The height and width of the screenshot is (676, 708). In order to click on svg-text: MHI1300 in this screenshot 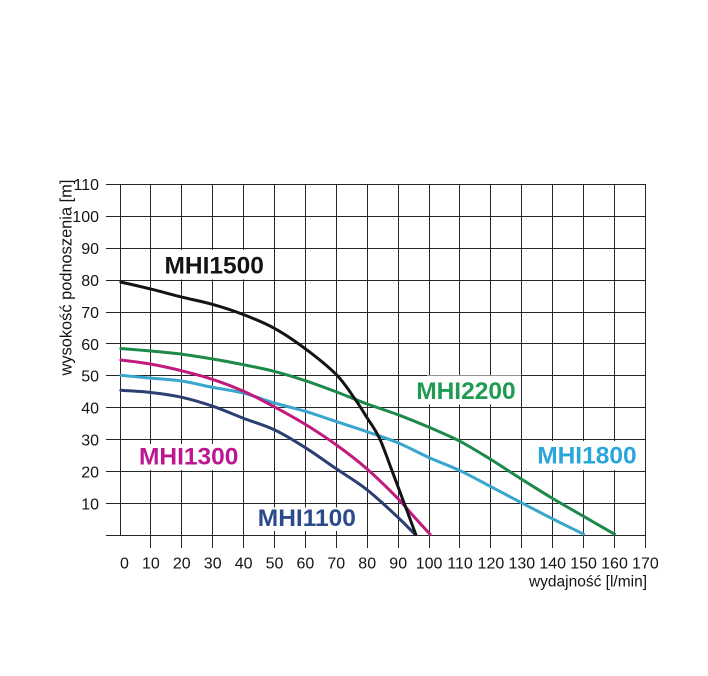, I will do `click(188, 457)`.